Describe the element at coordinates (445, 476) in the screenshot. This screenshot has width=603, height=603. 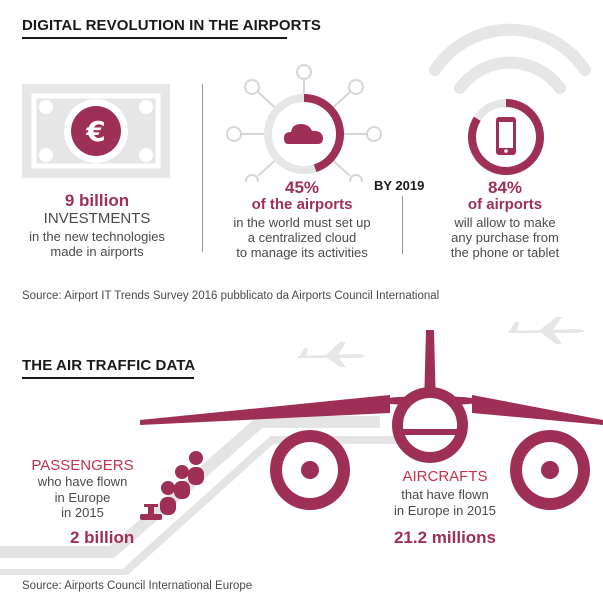
I see `aircrafts-heading: AIRCRAFTS` at that location.